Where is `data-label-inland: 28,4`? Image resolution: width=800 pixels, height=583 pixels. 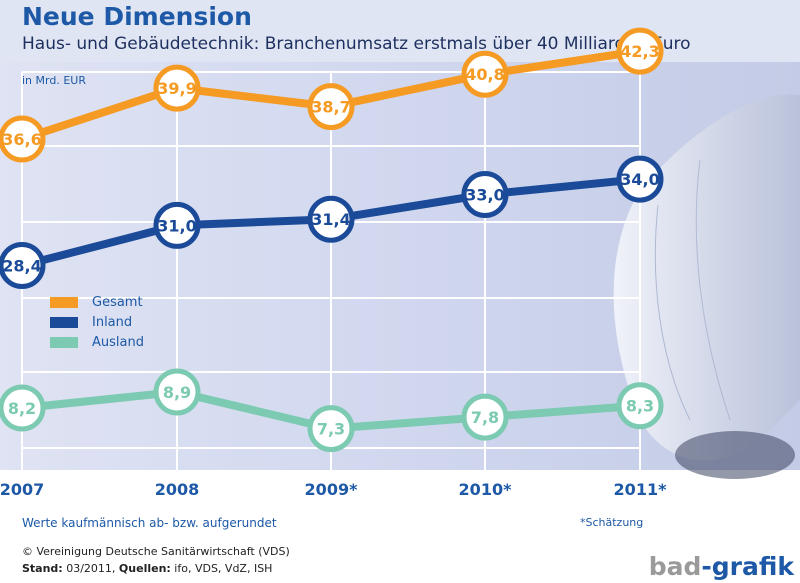 data-label-inland: 28,4 is located at coordinates (21, 266).